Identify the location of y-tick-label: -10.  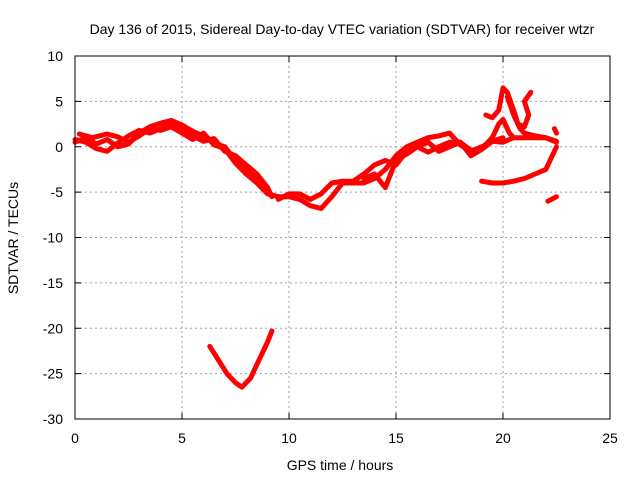
(53, 238).